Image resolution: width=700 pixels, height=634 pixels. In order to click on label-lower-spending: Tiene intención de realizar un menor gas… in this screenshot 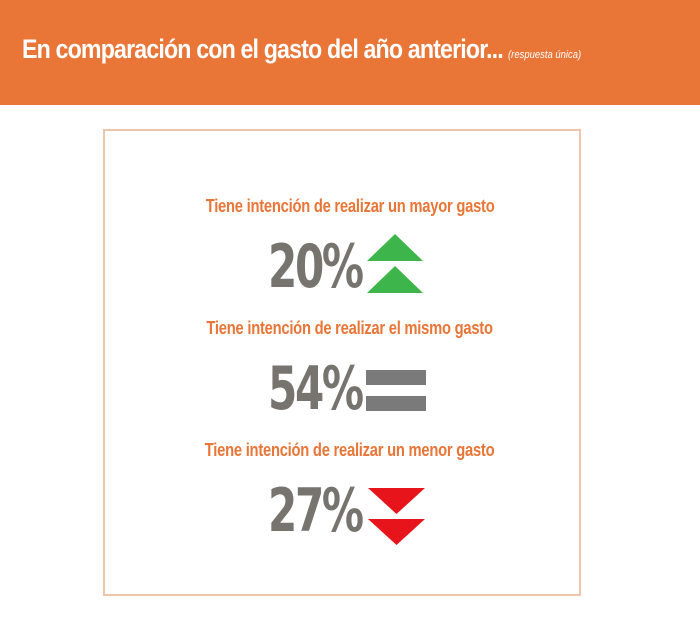, I will do `click(350, 450)`.